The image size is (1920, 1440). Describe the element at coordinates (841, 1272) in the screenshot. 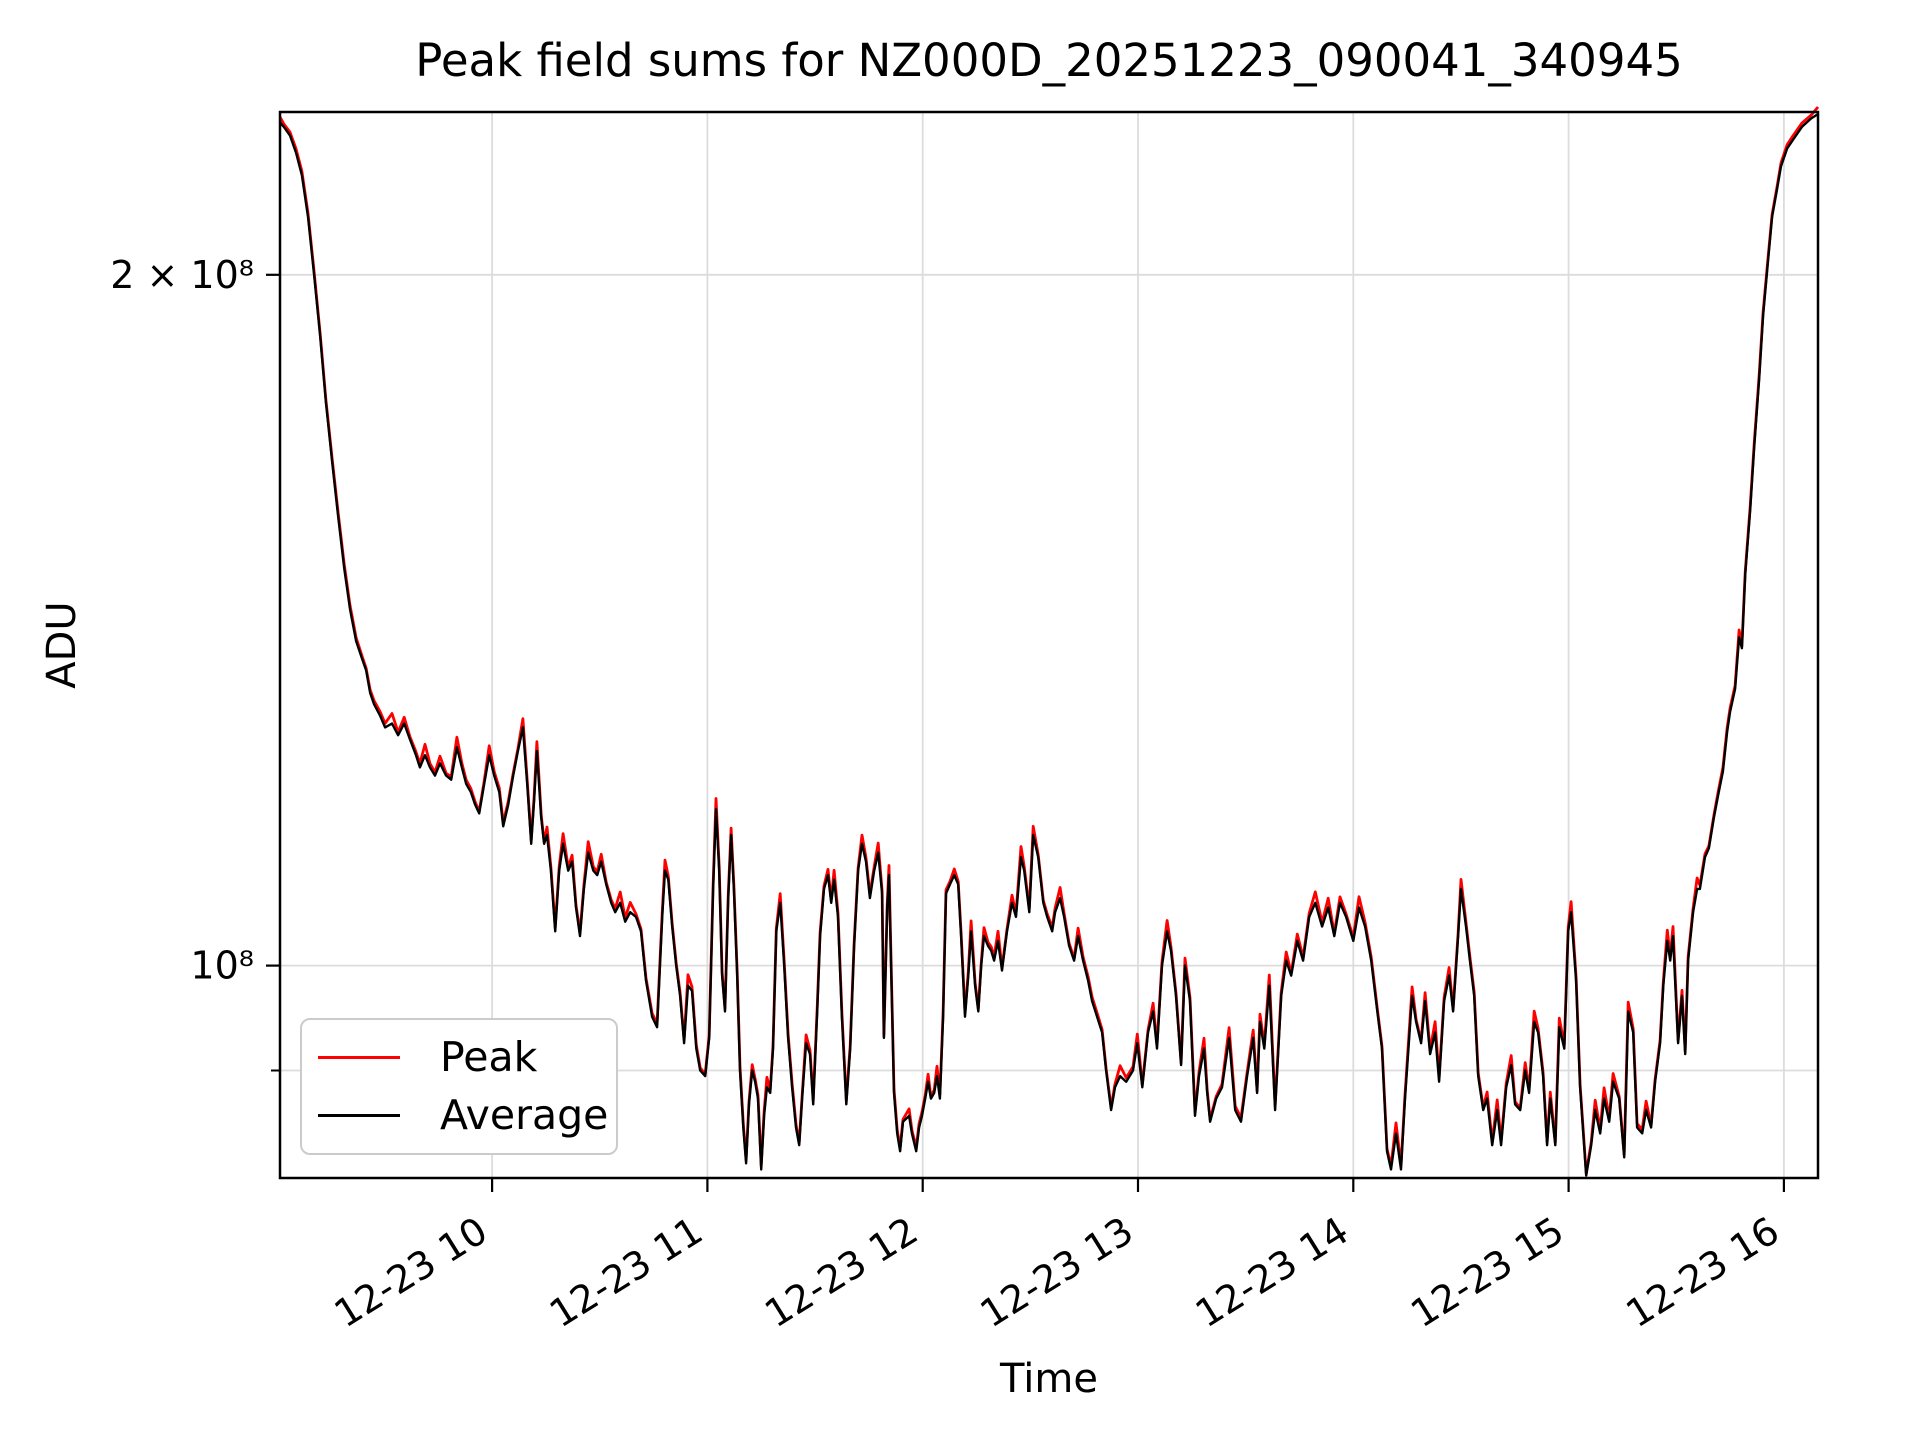

I see `x-tick-label: 12-23 12` at that location.